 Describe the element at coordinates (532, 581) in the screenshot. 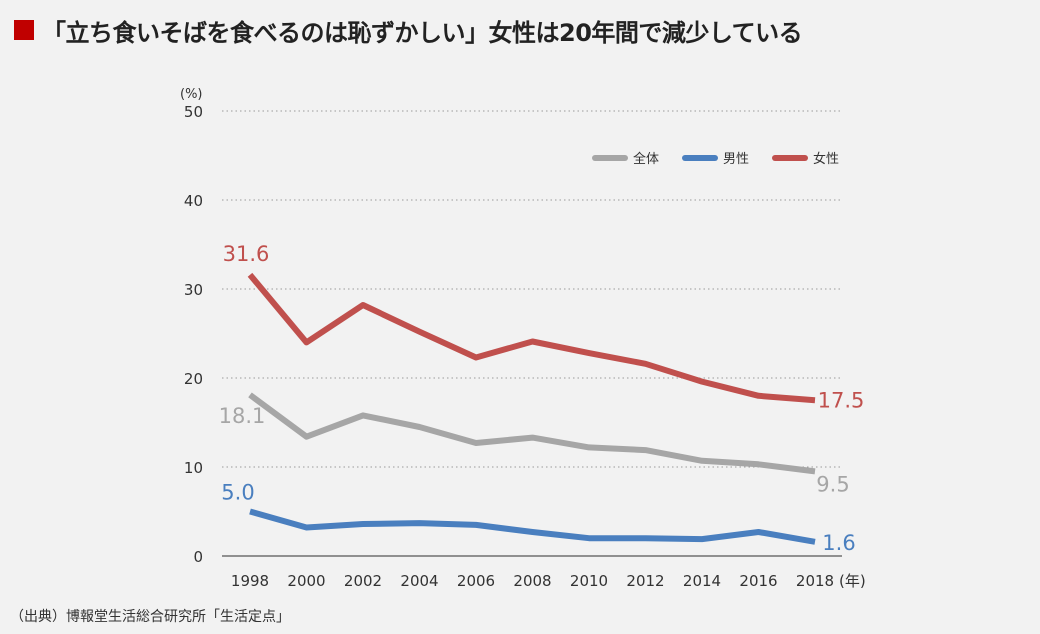

I see `x-tick-label: 2008` at that location.